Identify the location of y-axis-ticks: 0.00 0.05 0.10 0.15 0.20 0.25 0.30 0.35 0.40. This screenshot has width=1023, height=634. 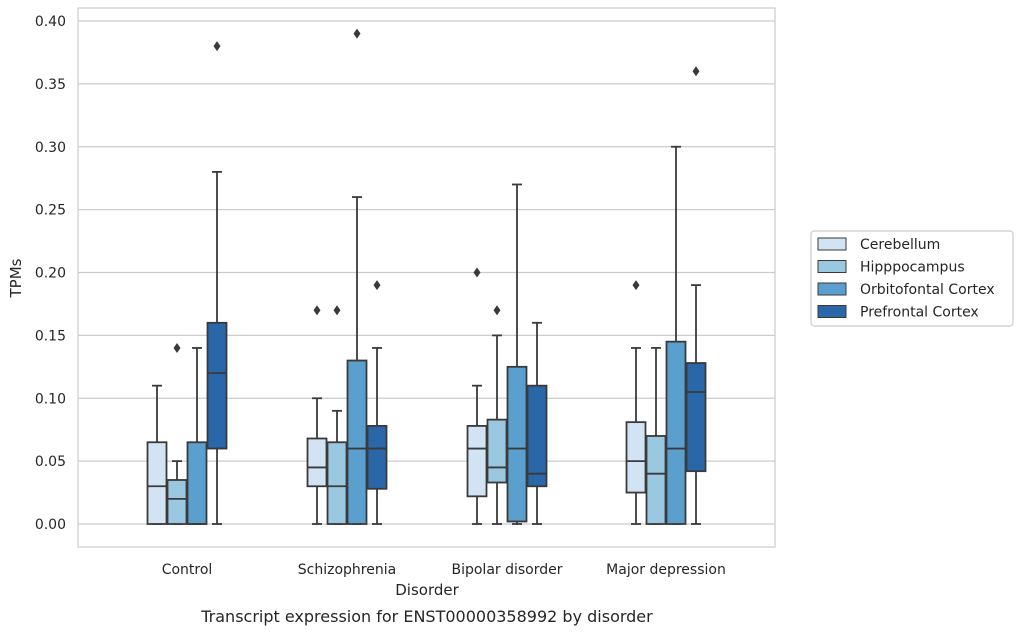
(50, 273).